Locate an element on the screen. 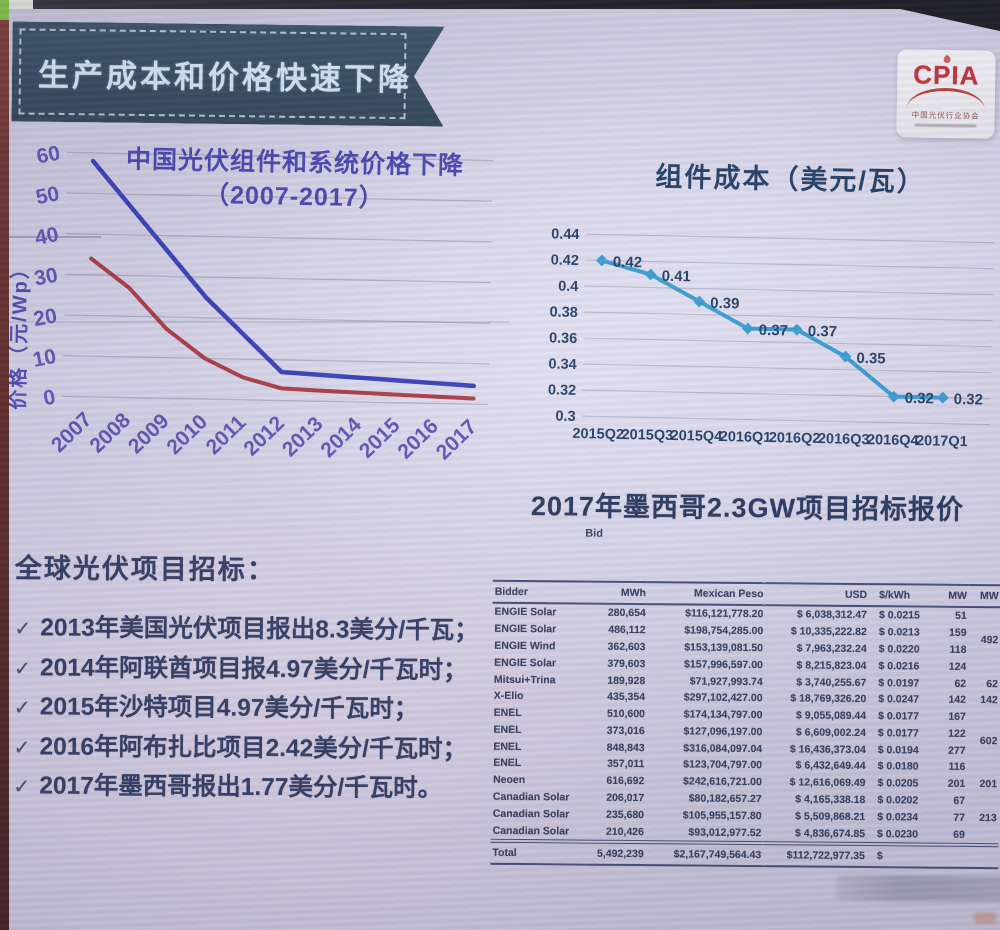 The image size is (1000, 930). bid-column-label: Bid is located at coordinates (594, 533).